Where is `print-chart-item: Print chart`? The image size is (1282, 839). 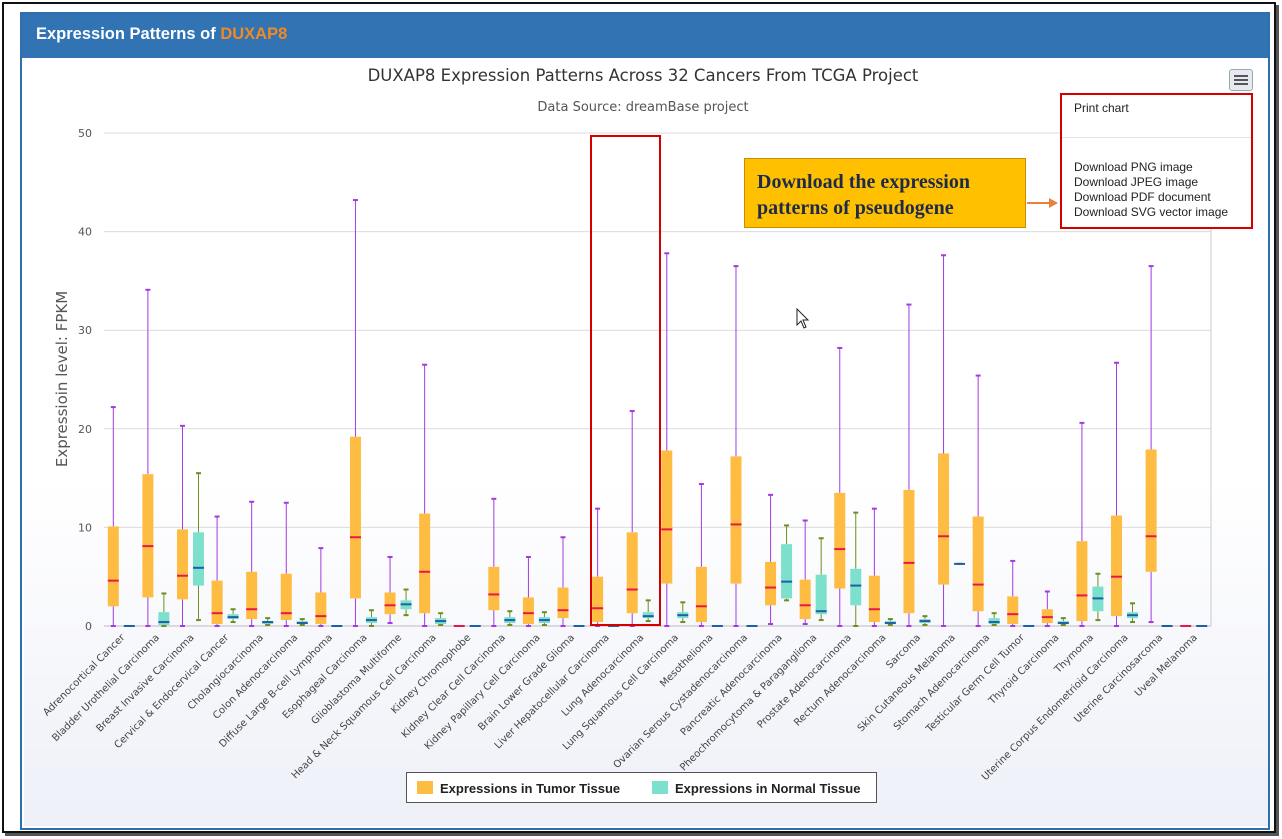
print-chart-item: Print chart is located at coordinates (1101, 108).